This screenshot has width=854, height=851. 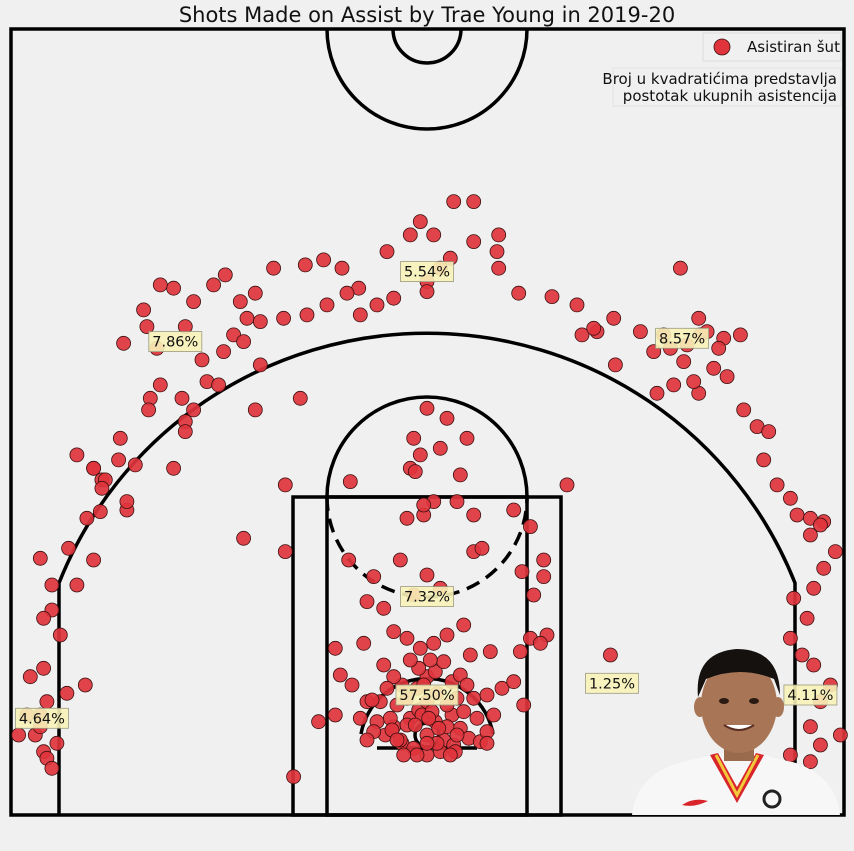 What do you see at coordinates (738, 673) in the screenshot?
I see `hair` at bounding box center [738, 673].